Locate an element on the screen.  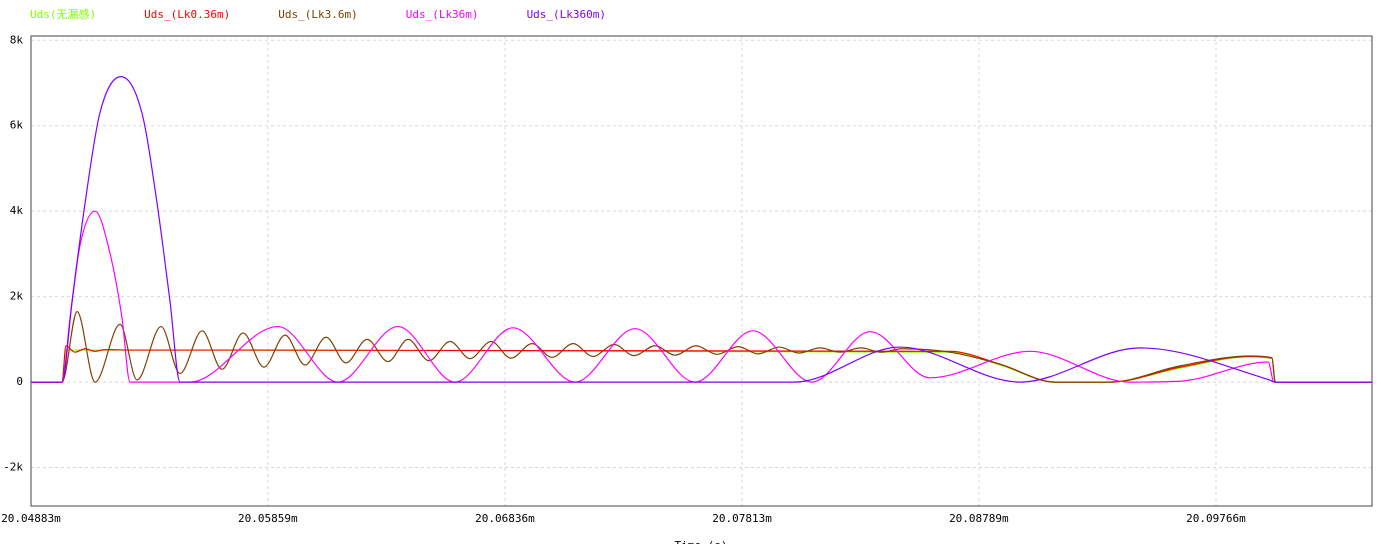
legend-entry: Uds(无漏感) is located at coordinates (63, 14).